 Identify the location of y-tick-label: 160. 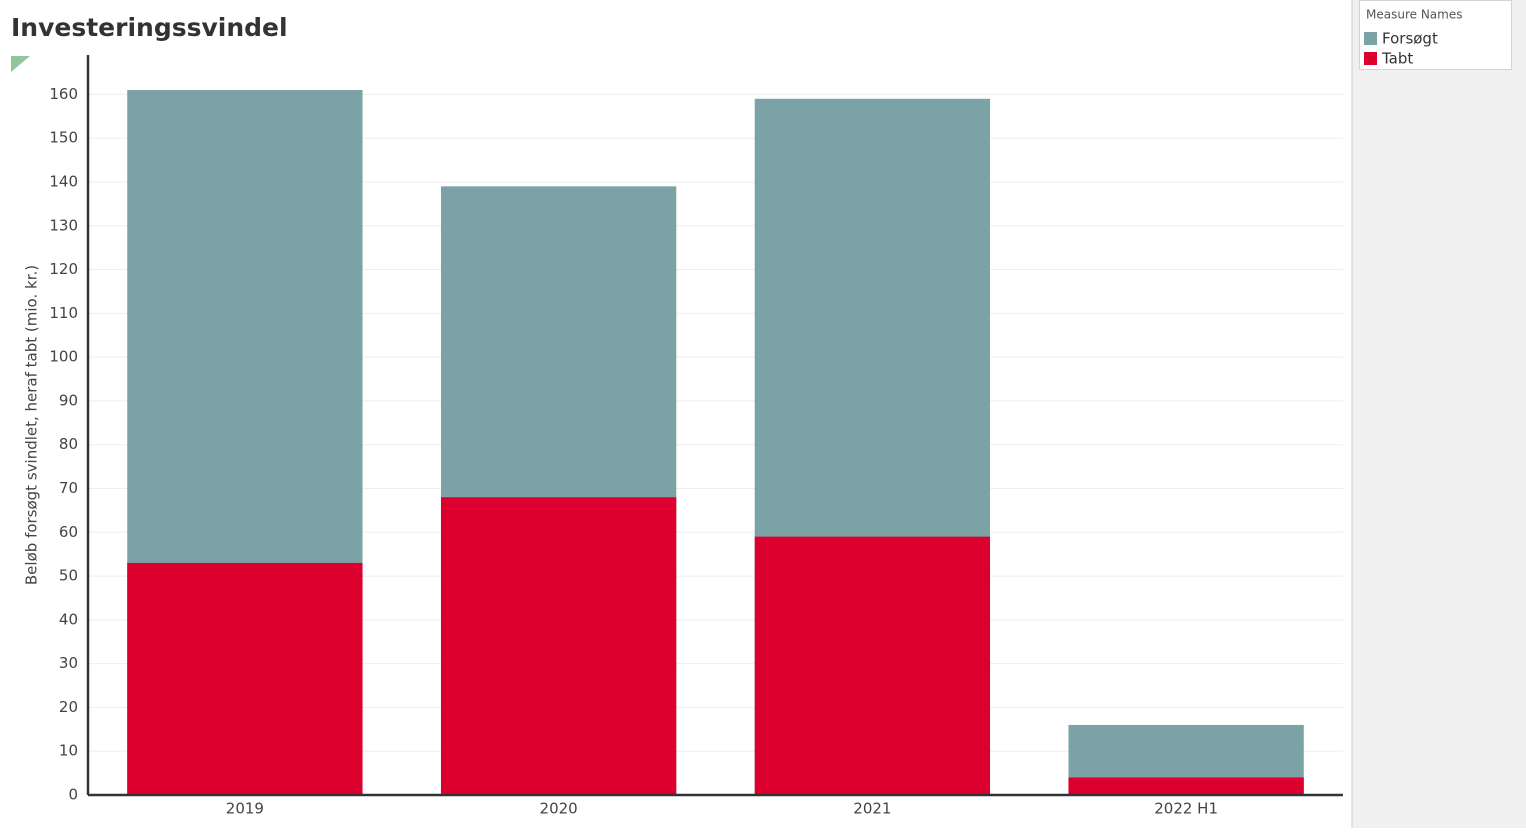
(63, 94).